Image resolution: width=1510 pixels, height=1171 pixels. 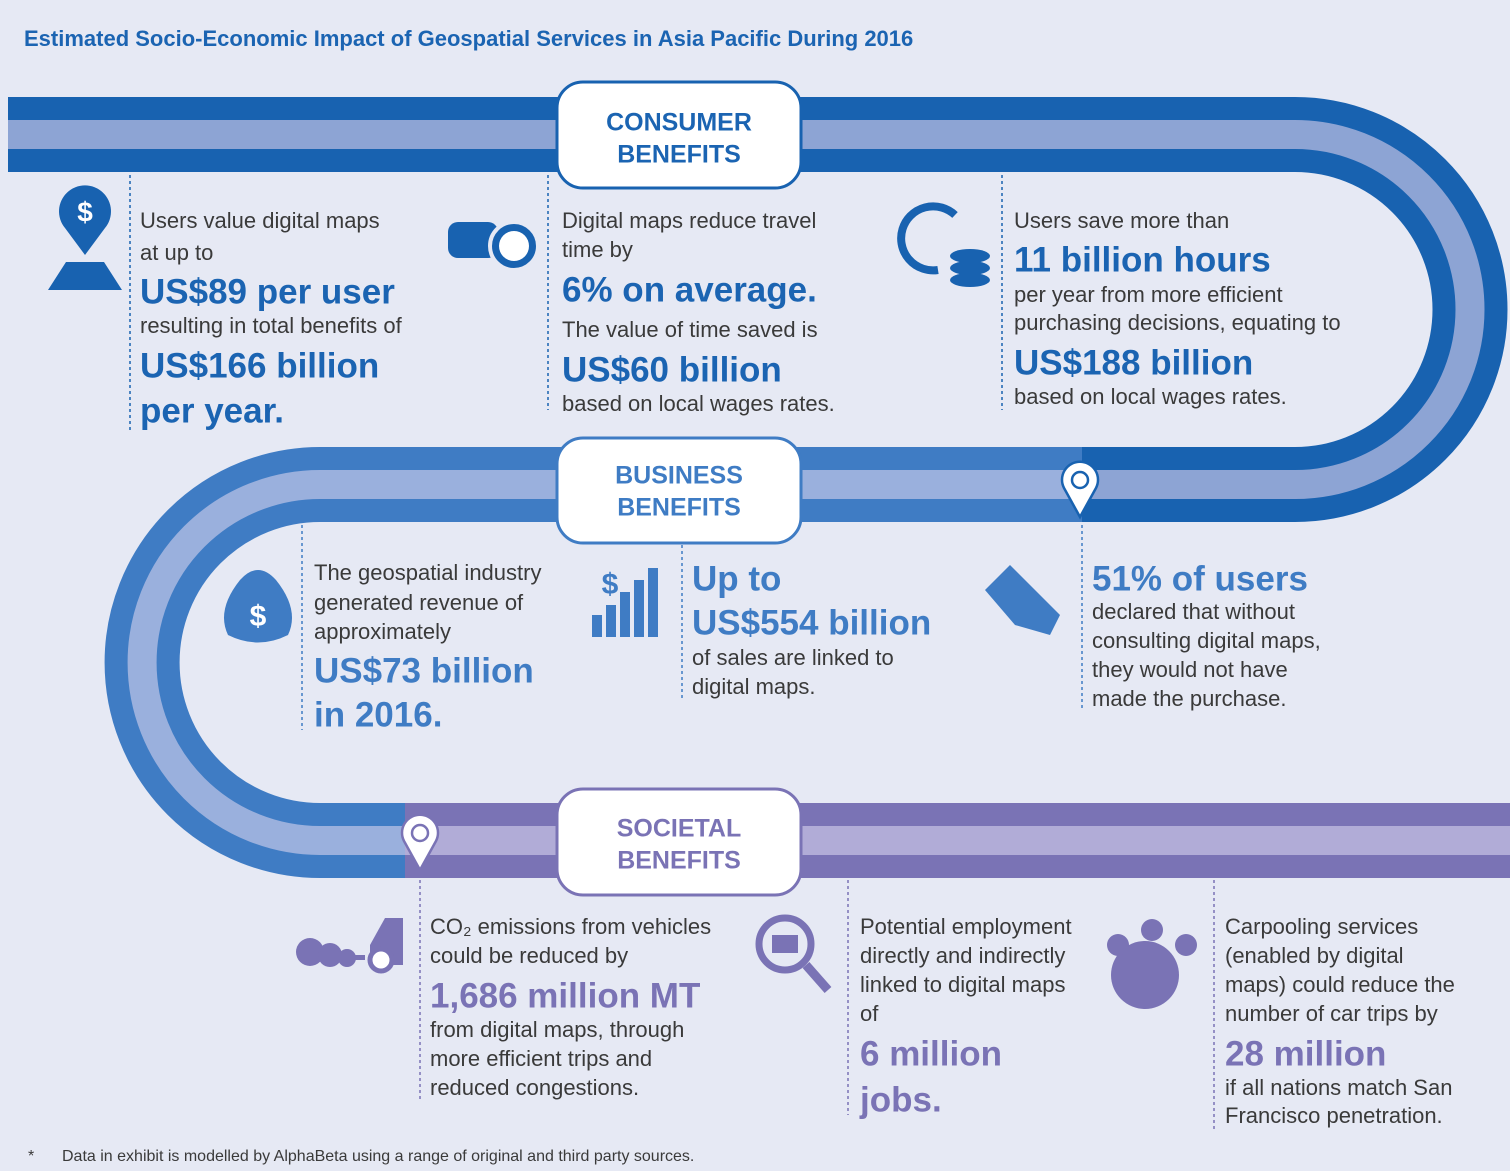 I want to click on description: purchasing decisions, equating to, so click(x=1177, y=322).